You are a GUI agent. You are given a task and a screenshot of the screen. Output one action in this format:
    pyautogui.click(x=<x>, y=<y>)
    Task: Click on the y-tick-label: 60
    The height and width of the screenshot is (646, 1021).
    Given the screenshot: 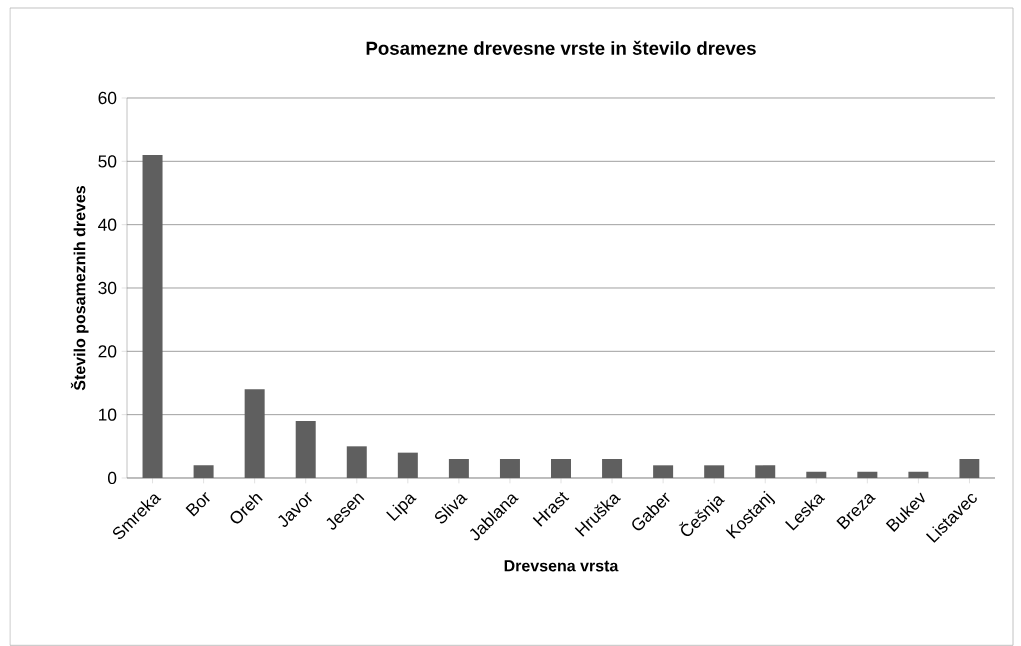 What is the action you would take?
    pyautogui.click(x=107, y=98)
    